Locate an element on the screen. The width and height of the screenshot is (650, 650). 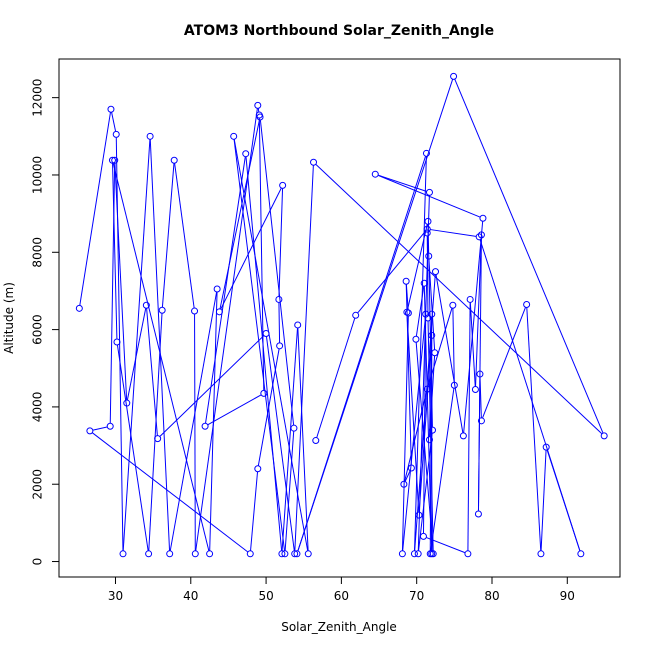
y-tick-label: 12000 is located at coordinates (38, 98).